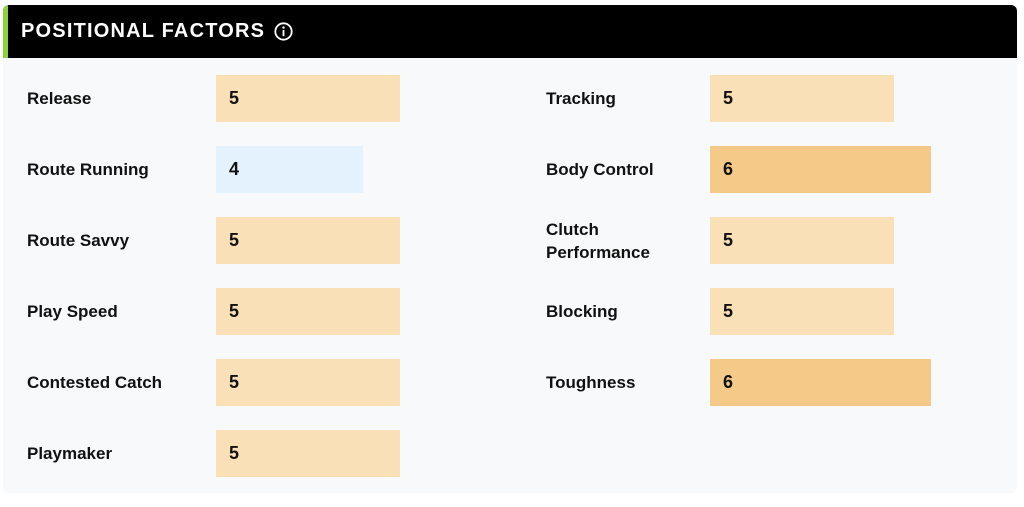 Image resolution: width=1024 pixels, height=507 pixels. Describe the element at coordinates (143, 31) in the screenshot. I see `section-title: POSITIONAL FACTORS` at that location.